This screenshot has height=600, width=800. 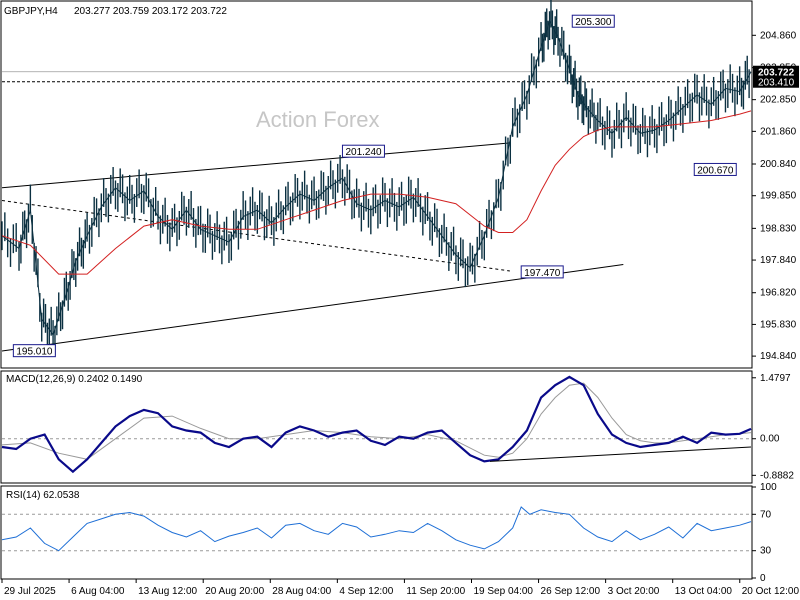 I want to click on price-annotation-label: 201.240, so click(x=363, y=152).